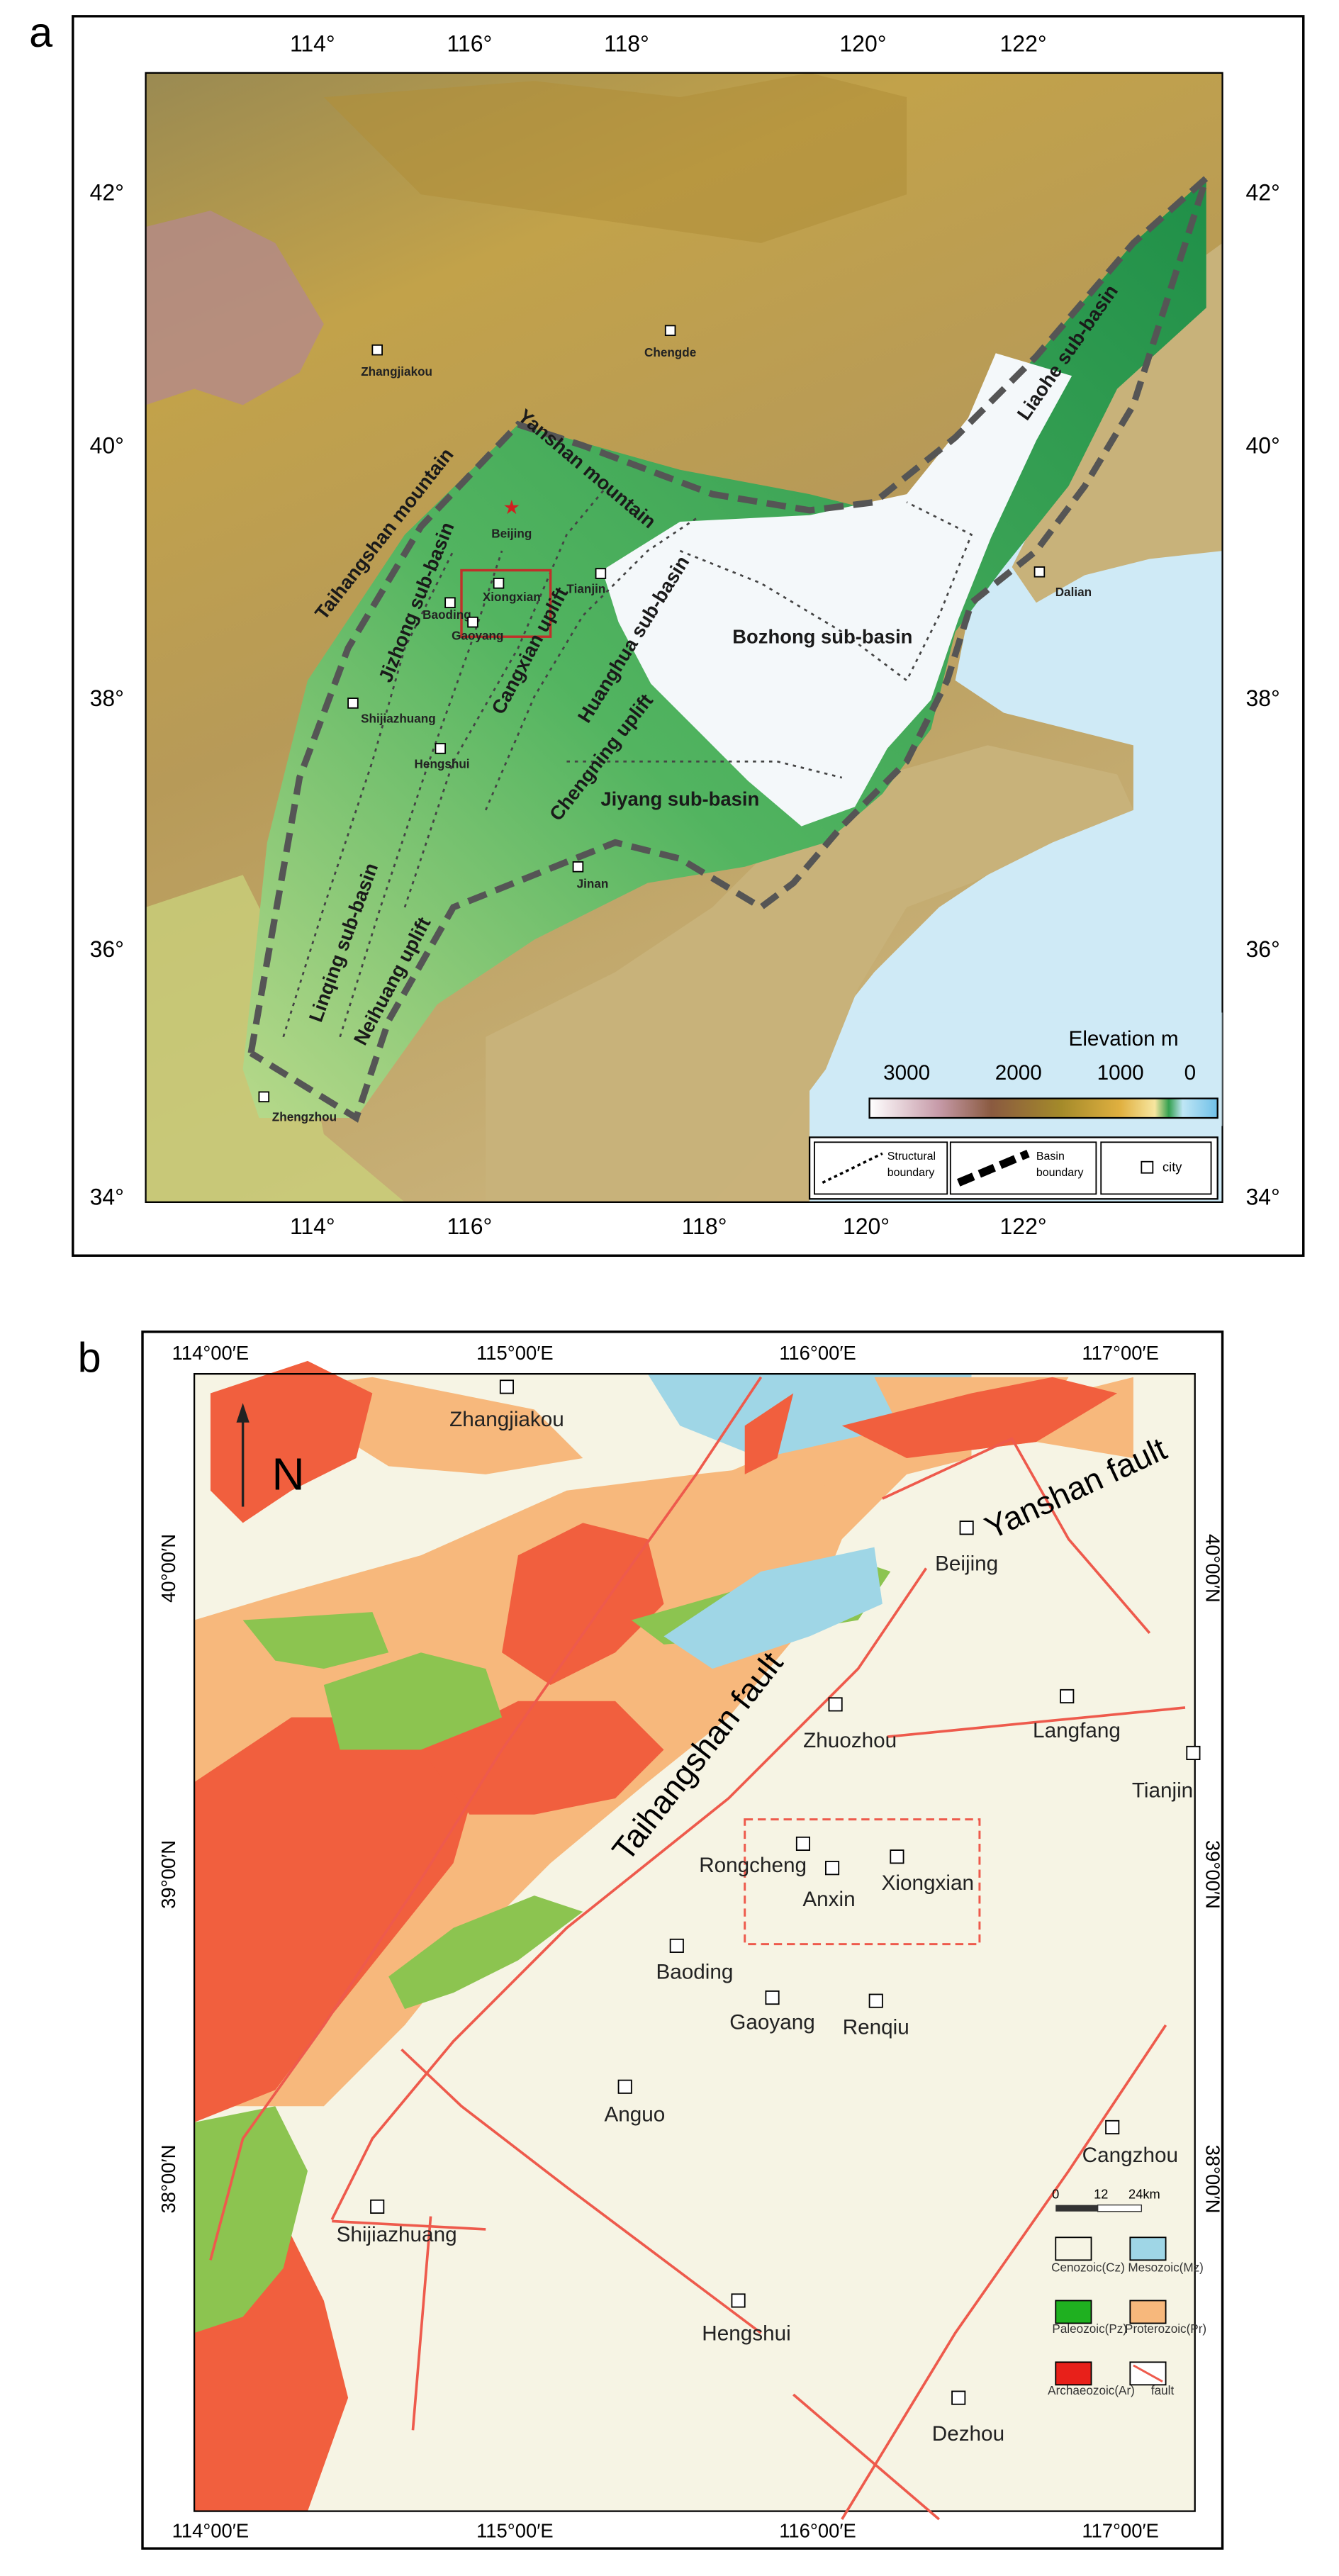 The image size is (1339, 2576). I want to click on city-label: Anguo, so click(634, 2115).